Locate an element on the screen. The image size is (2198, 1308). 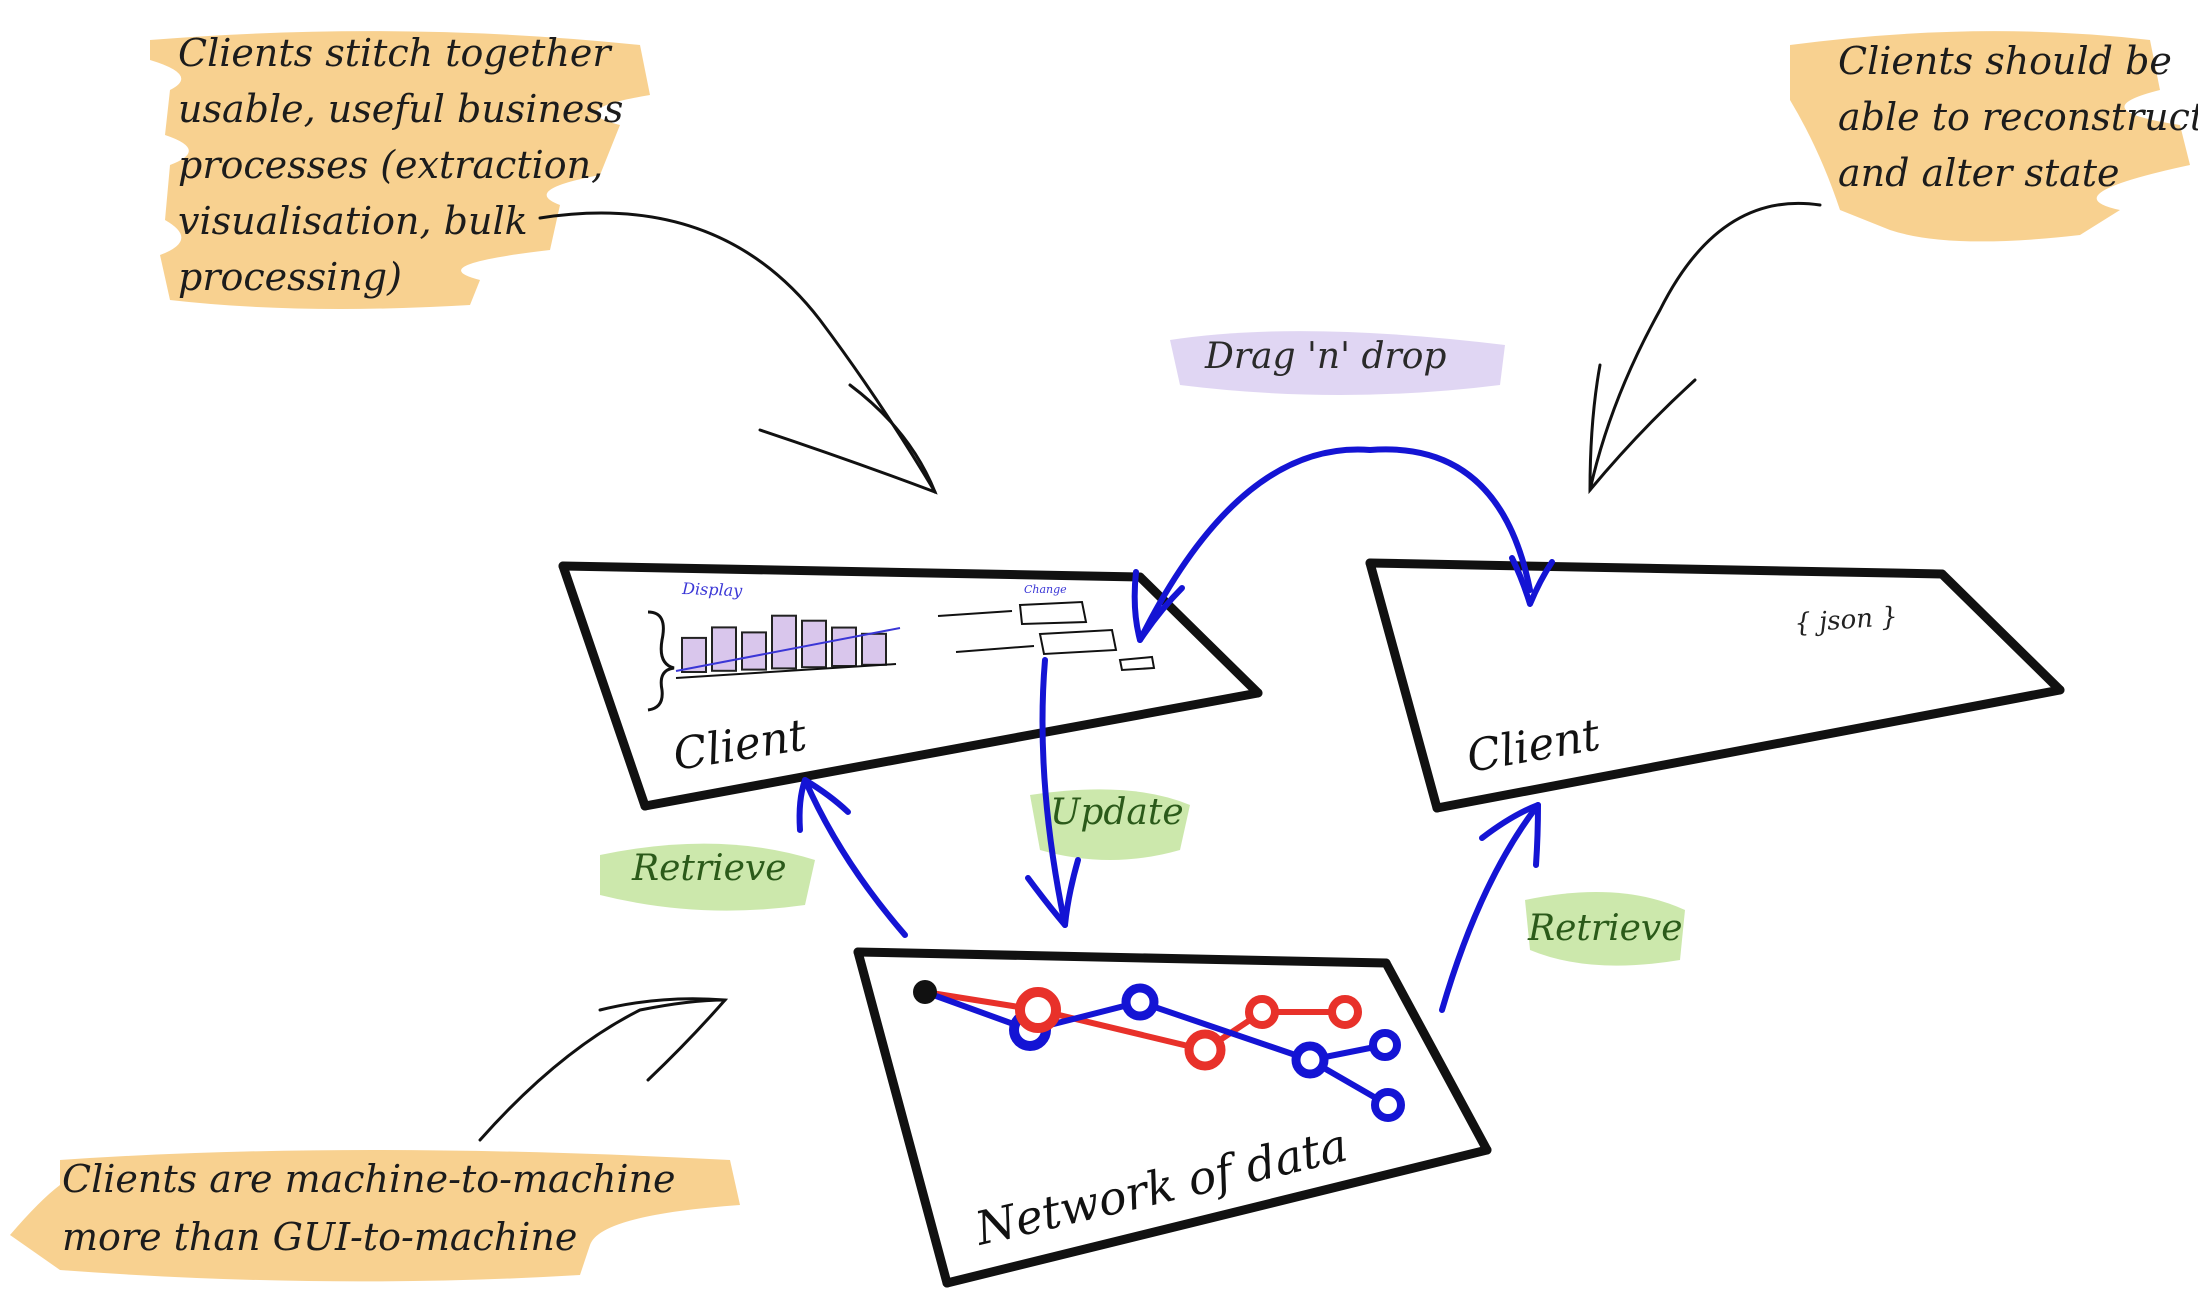
network-edge-bottom is located at coordinates (1217, 1216).